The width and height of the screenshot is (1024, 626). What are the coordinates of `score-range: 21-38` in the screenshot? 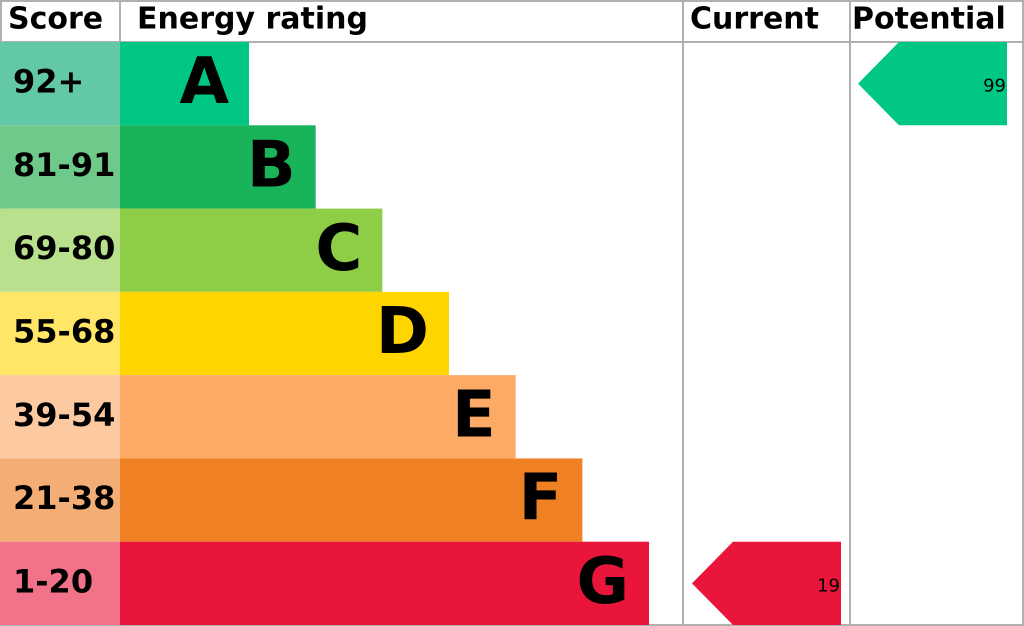 It's located at (64, 498).